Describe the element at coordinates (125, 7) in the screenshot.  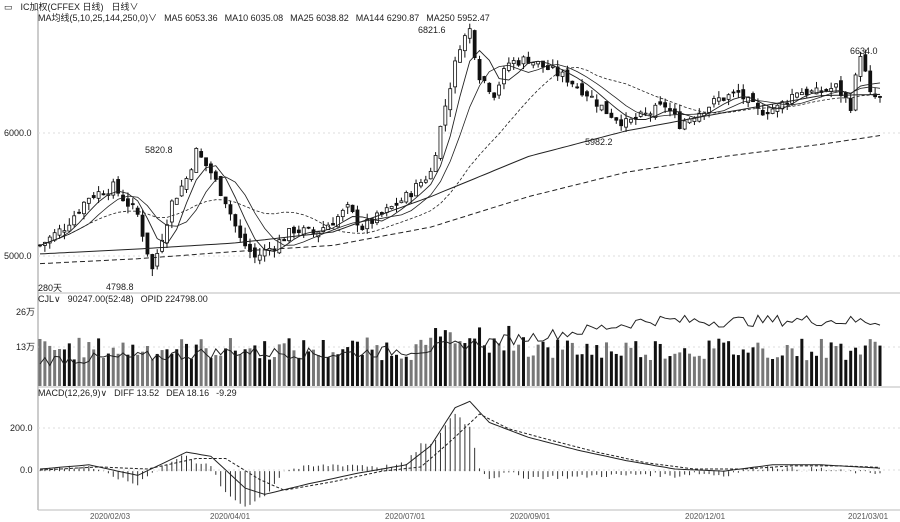
I see `period-menu: 日线∨` at that location.